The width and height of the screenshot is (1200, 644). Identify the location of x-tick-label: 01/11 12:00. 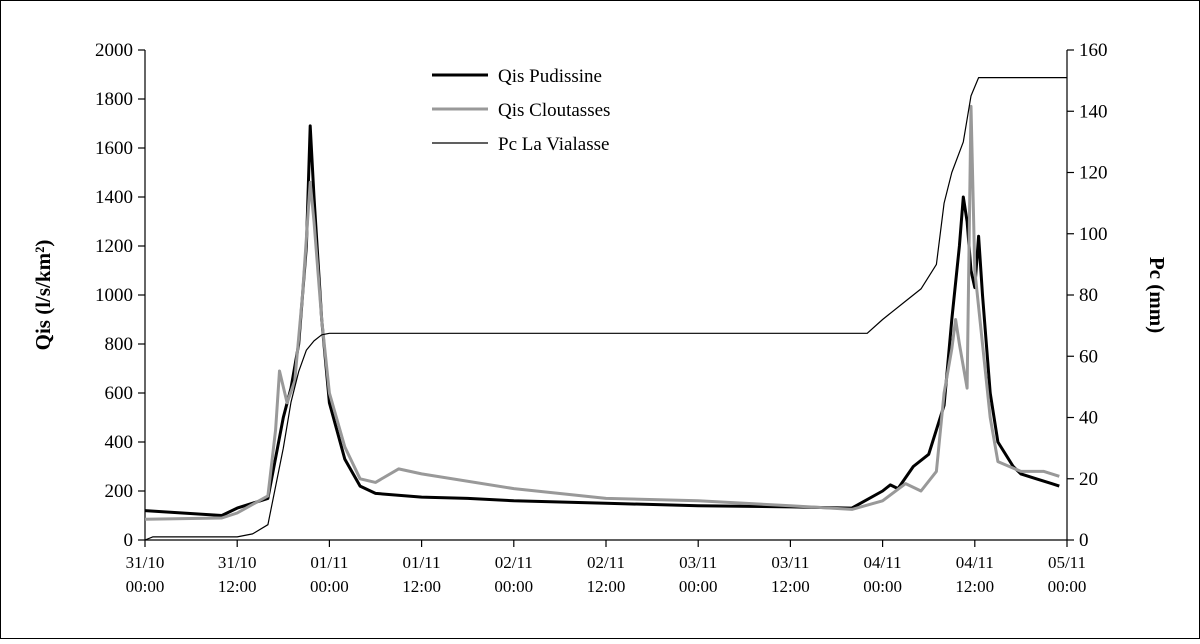
(421, 574).